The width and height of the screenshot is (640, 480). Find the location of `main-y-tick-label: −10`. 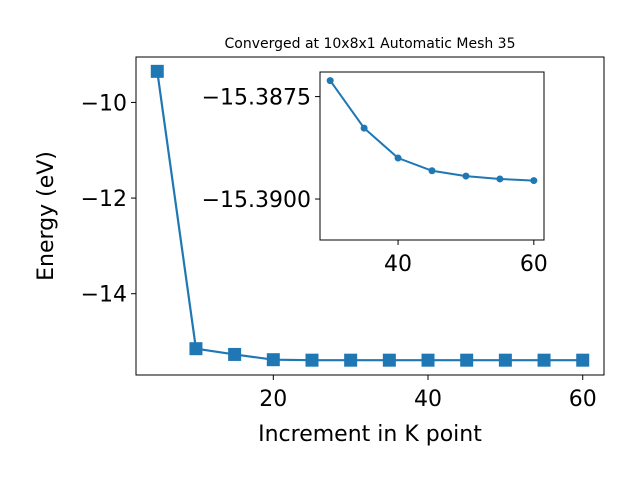

main-y-tick-label: −10 is located at coordinates (104, 103).